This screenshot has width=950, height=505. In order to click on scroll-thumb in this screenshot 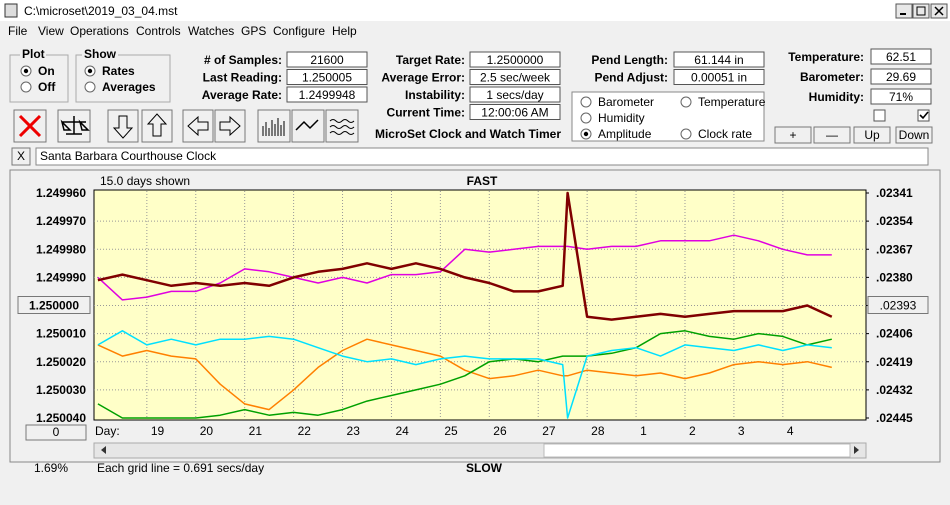, I will do `click(697, 450)`.